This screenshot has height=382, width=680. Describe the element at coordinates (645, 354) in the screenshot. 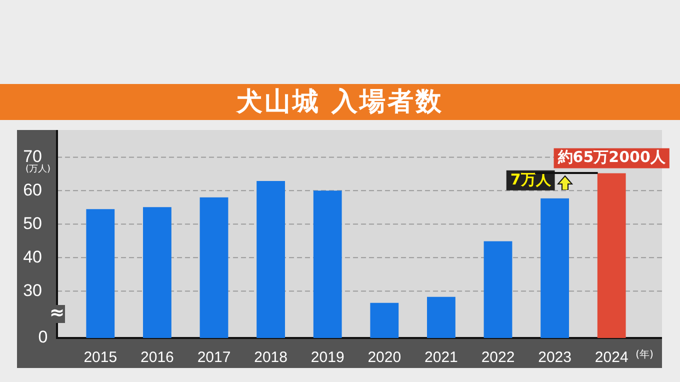

I see `x-axis-title: (年)` at that location.